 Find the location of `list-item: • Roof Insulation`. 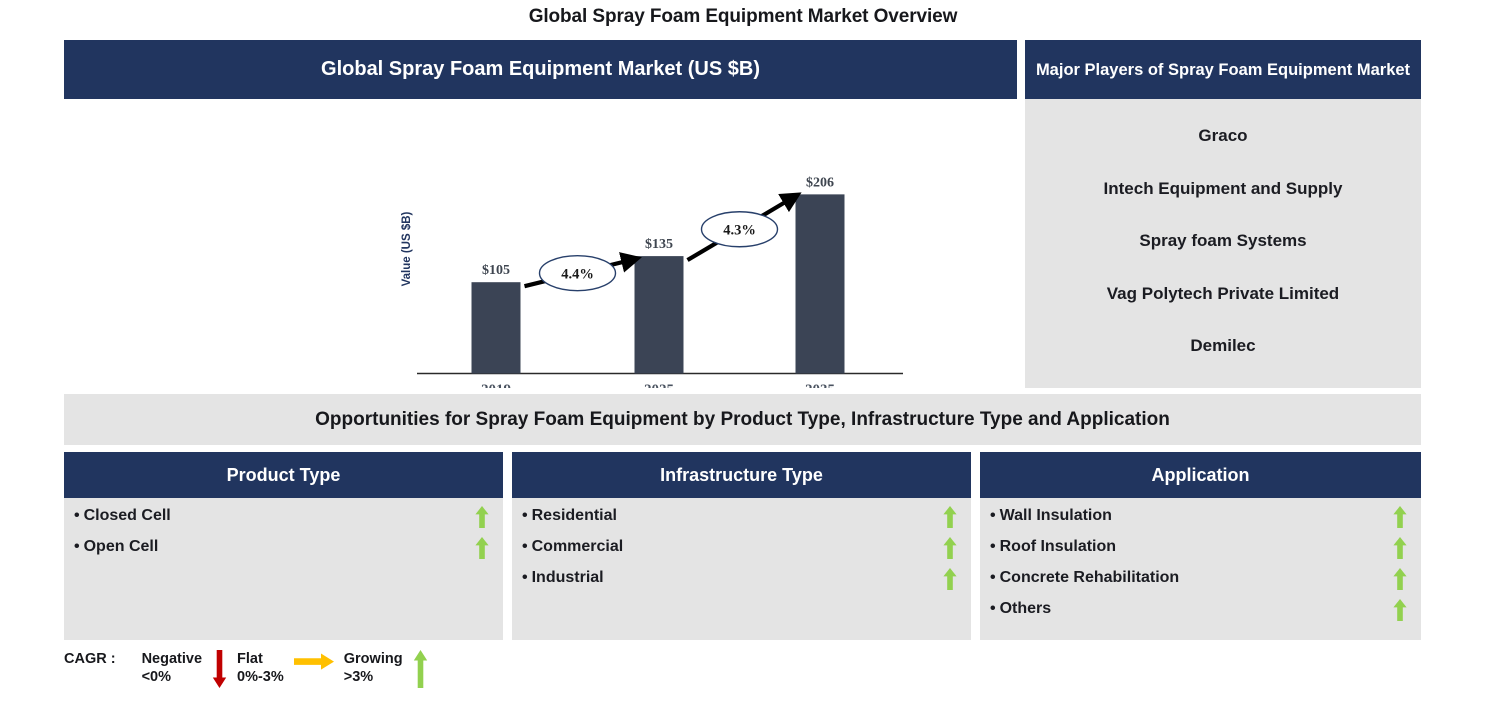

list-item: • Roof Insulation is located at coordinates (1198, 553).